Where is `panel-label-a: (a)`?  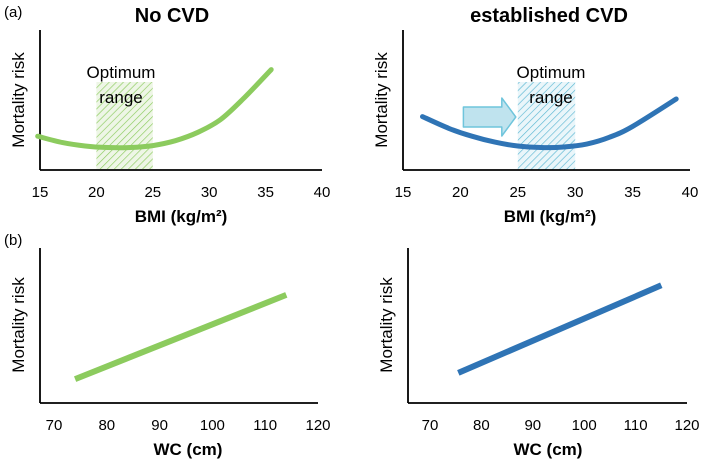
panel-label-a: (a) is located at coordinates (13, 12).